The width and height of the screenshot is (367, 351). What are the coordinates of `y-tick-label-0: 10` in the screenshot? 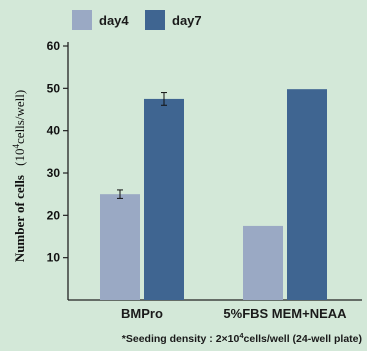 It's located at (54, 258).